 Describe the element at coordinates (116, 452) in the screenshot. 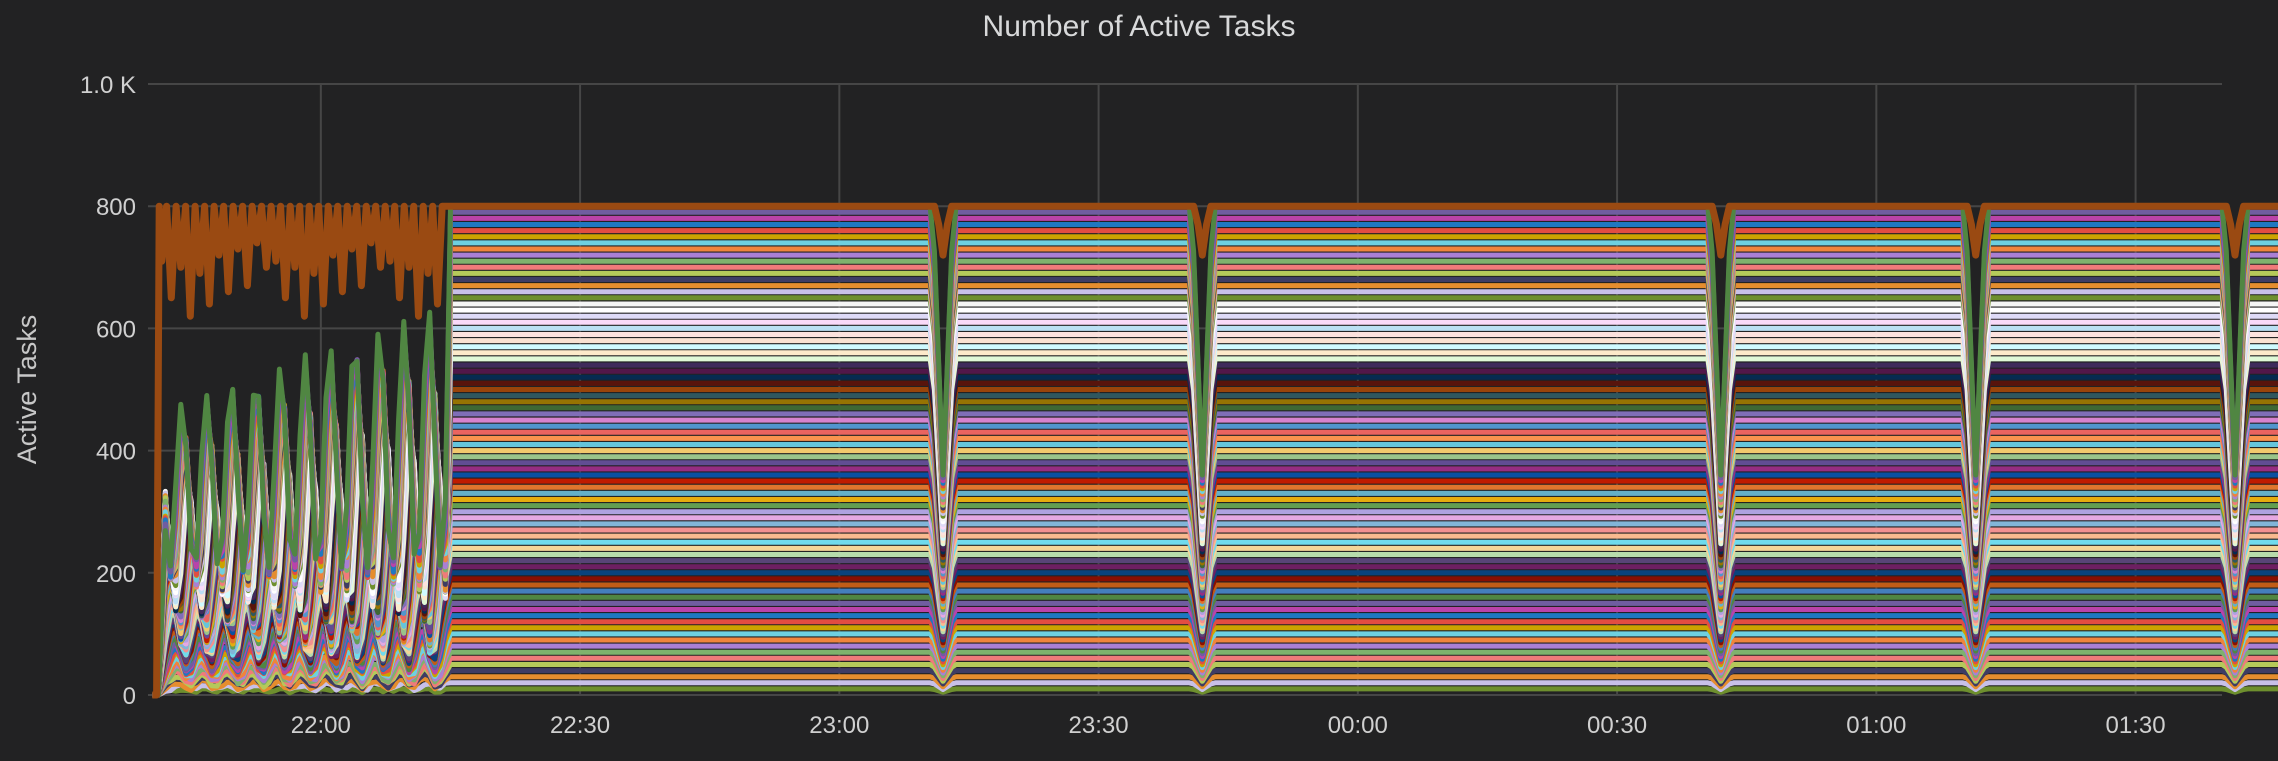

I see `y-tick-label: 400` at that location.